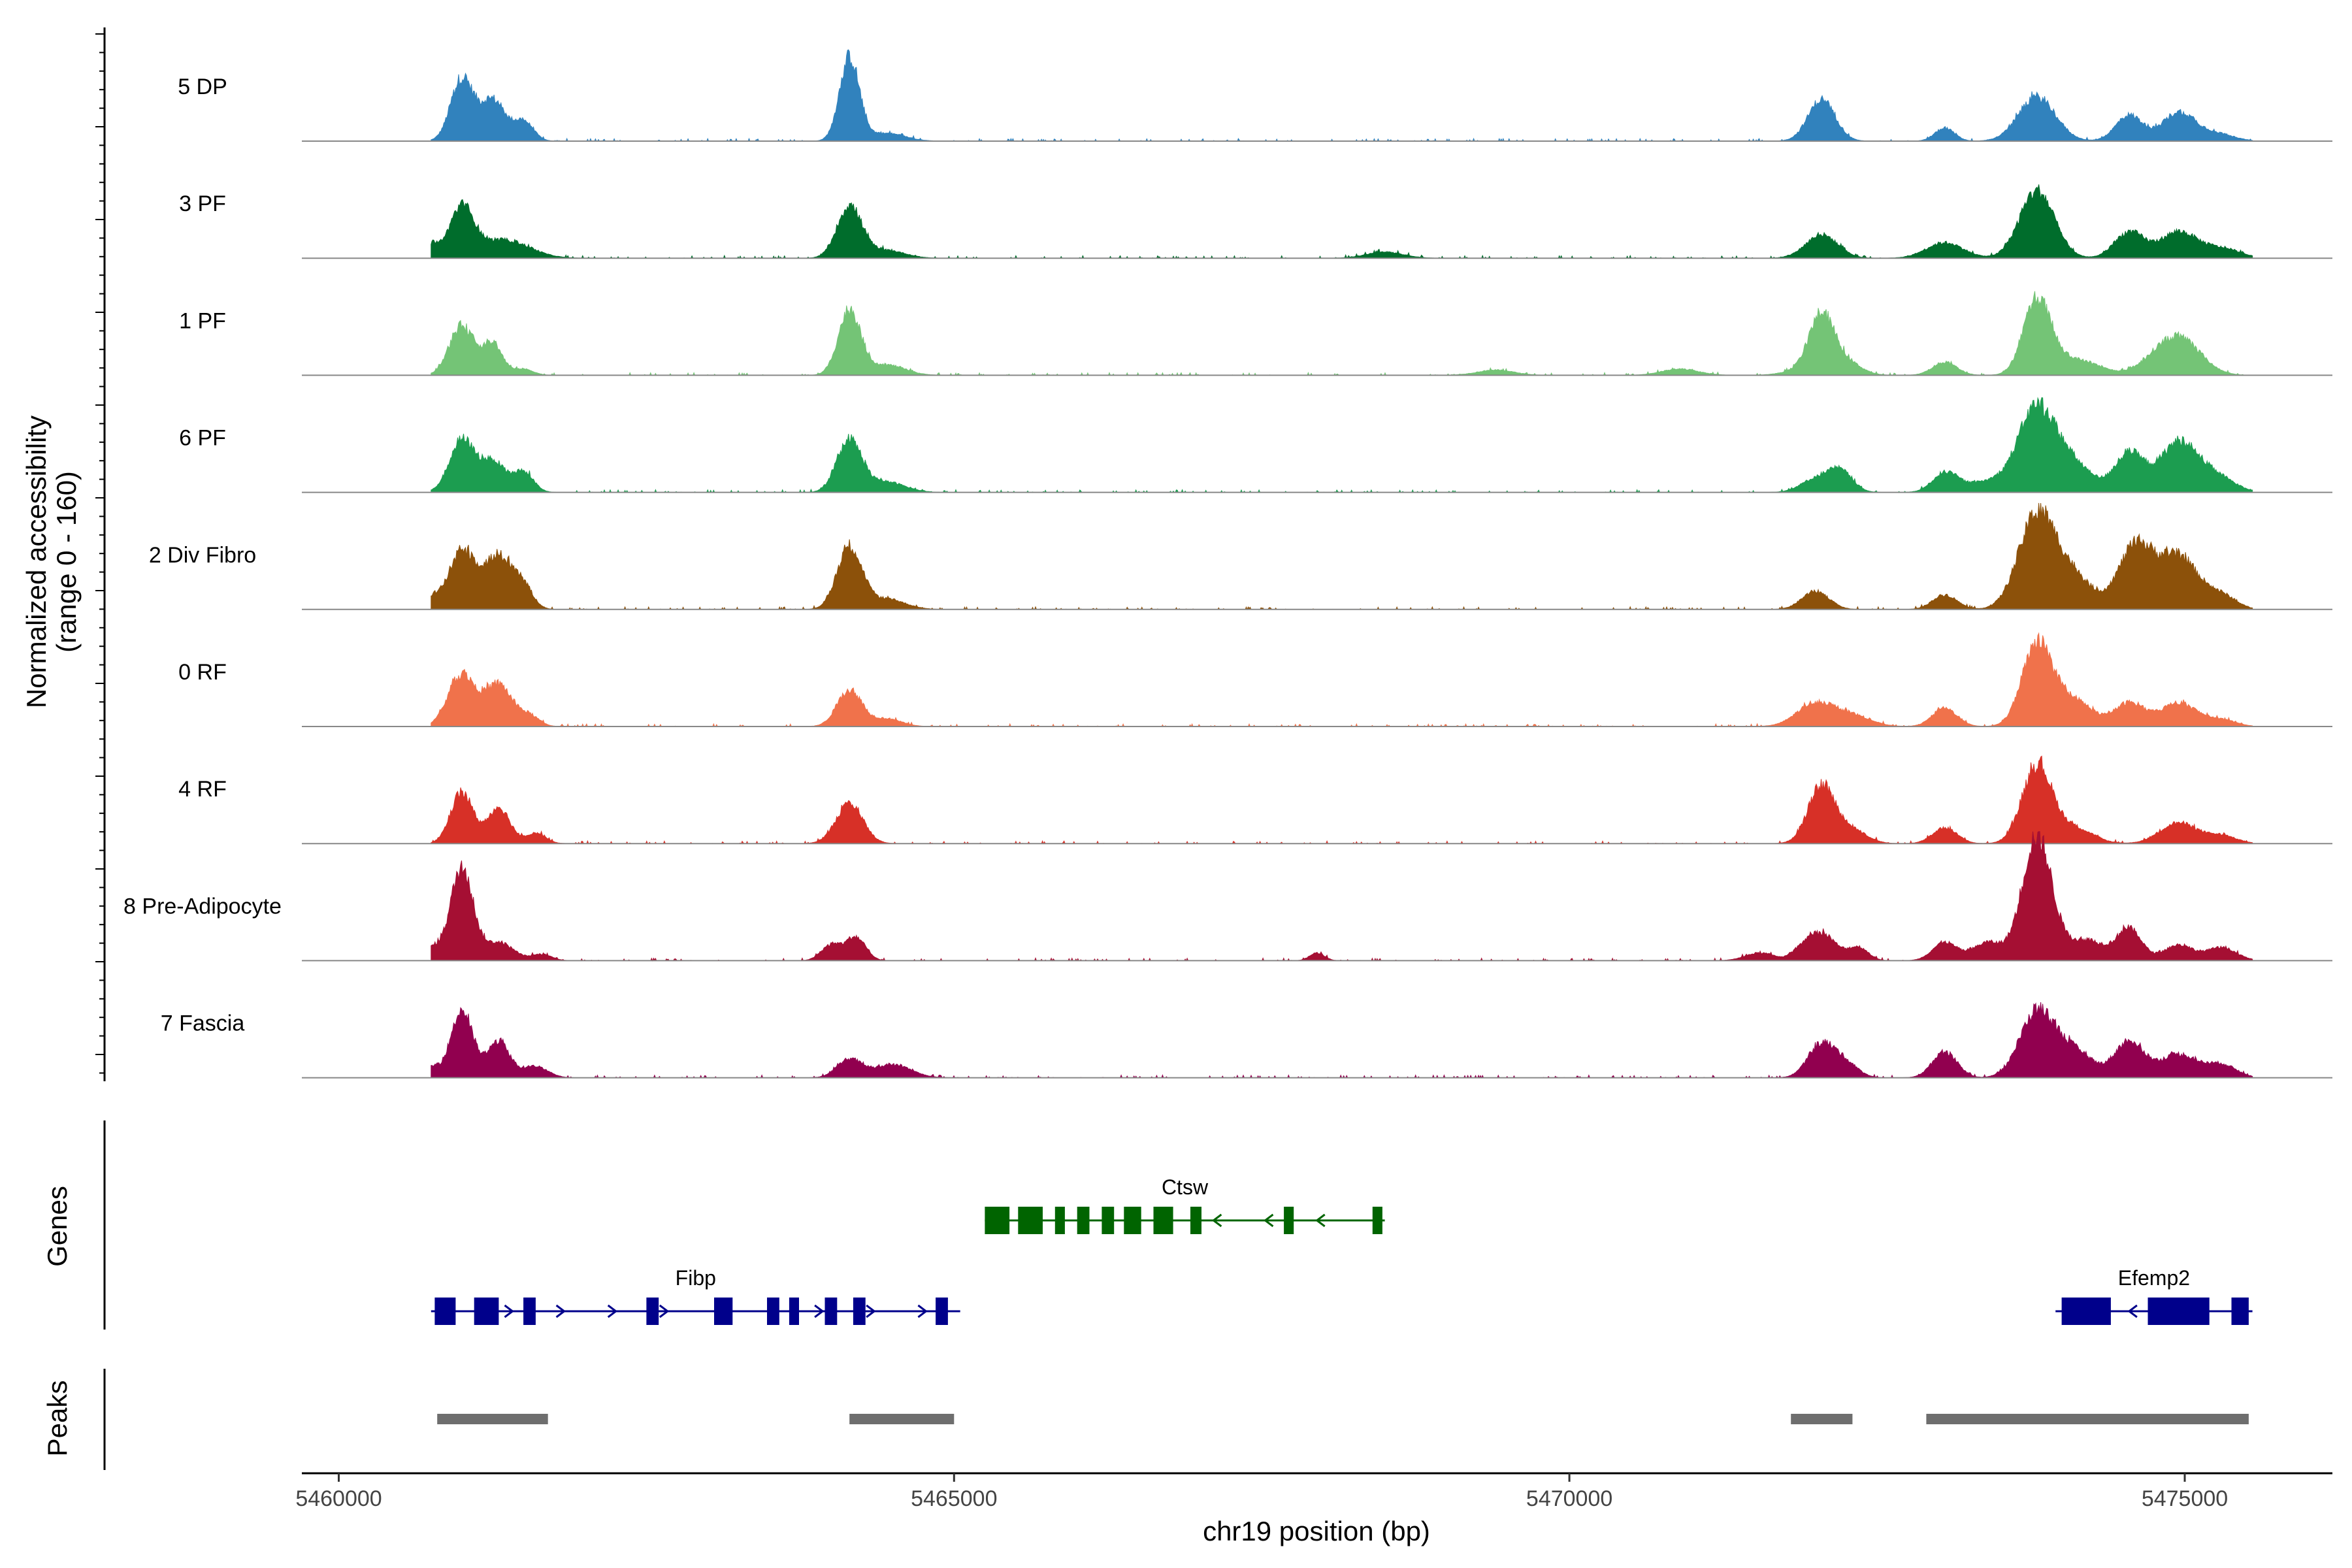 The image size is (2352, 1568). What do you see at coordinates (1342, 1250) in the screenshot?
I see `gene-annotation-track: Ctsw Fibp Efemp2` at bounding box center [1342, 1250].